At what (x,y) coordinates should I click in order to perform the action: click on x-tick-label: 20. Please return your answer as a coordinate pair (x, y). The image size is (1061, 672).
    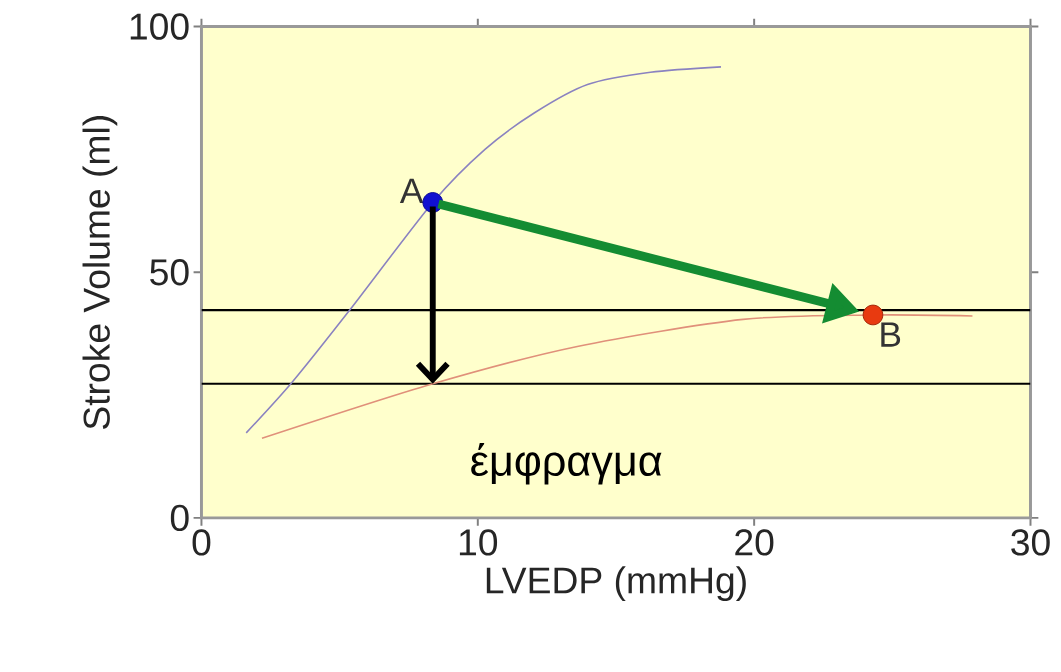
    Looking at the image, I should click on (754, 542).